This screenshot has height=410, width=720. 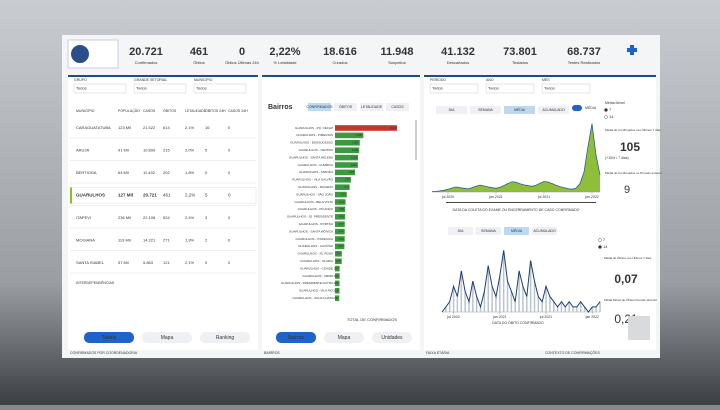 I want to click on line, so click(x=521, y=281).